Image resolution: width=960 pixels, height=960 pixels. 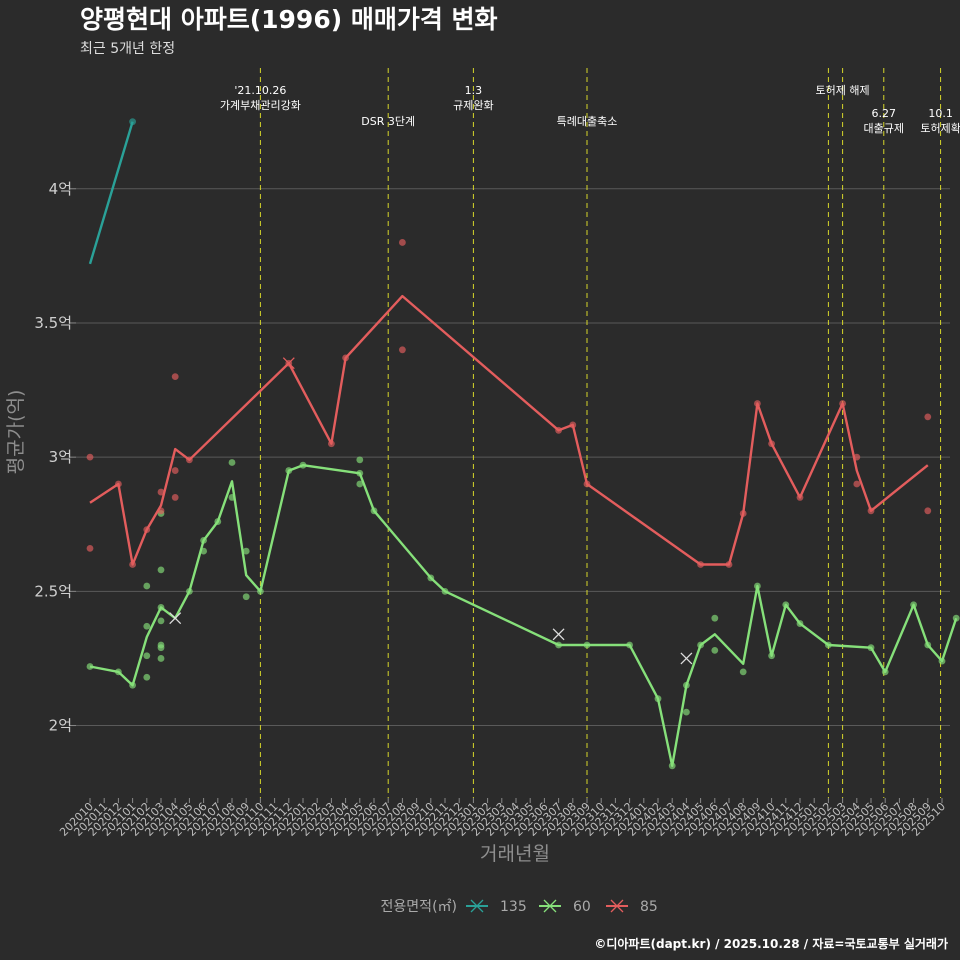 I want to click on event-label: 특례대출축소, so click(x=587, y=121).